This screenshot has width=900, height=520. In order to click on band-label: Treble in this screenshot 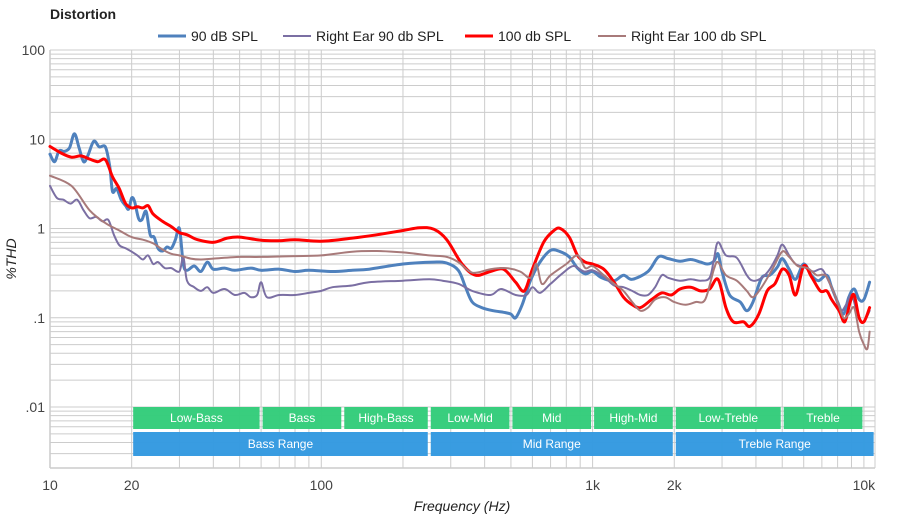, I will do `click(823, 418)`.